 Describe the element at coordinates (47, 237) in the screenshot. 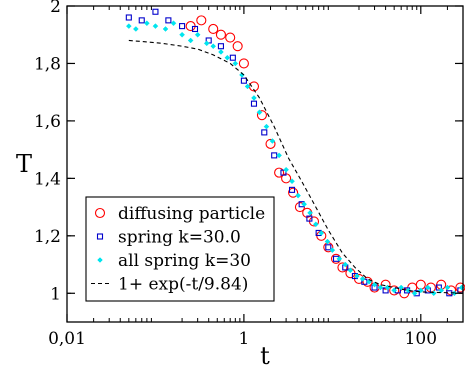

I see `y-tick-label: 1,2` at that location.